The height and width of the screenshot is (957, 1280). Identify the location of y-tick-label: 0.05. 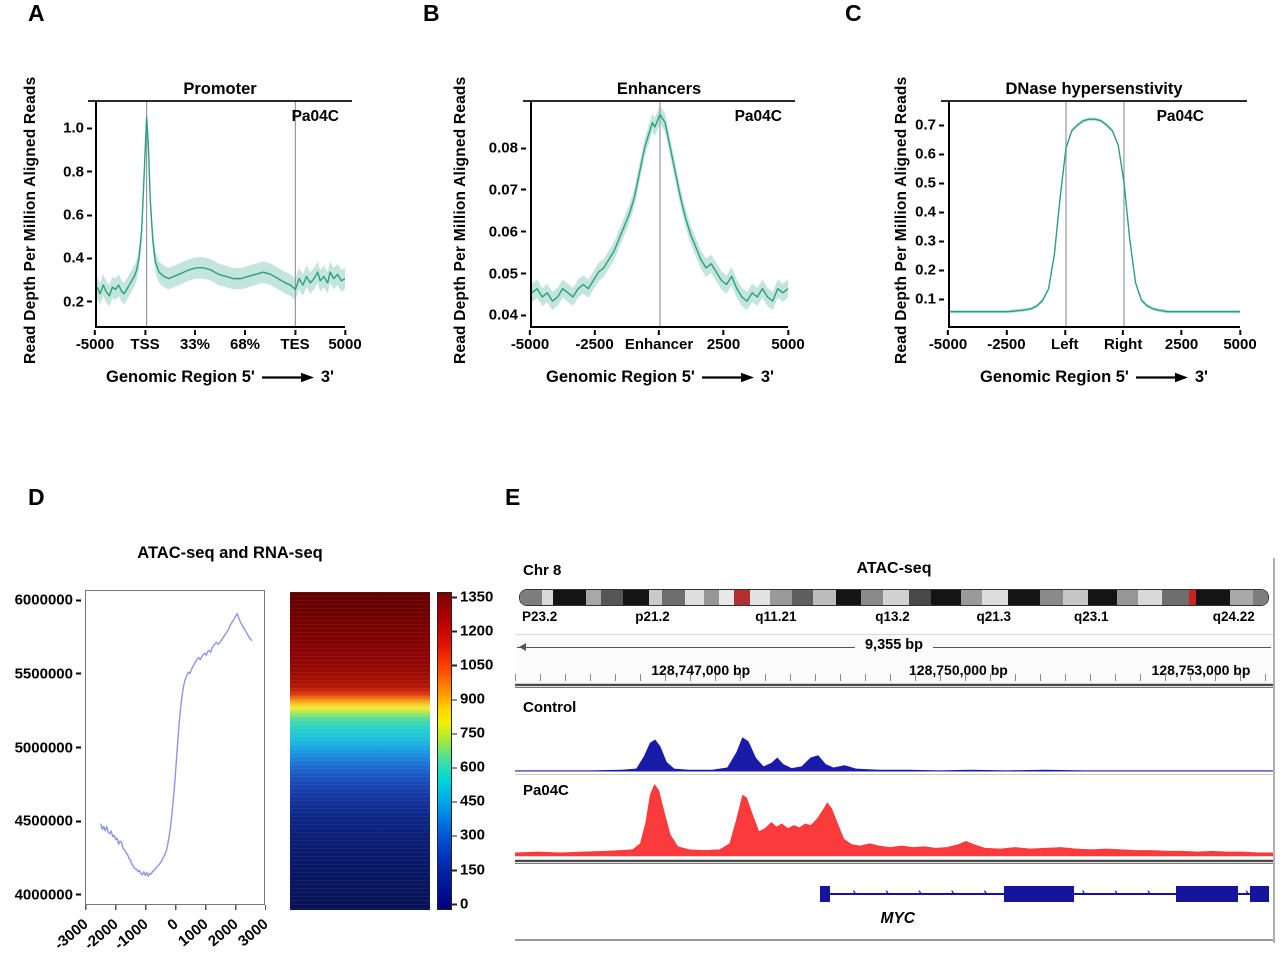
(507, 274).